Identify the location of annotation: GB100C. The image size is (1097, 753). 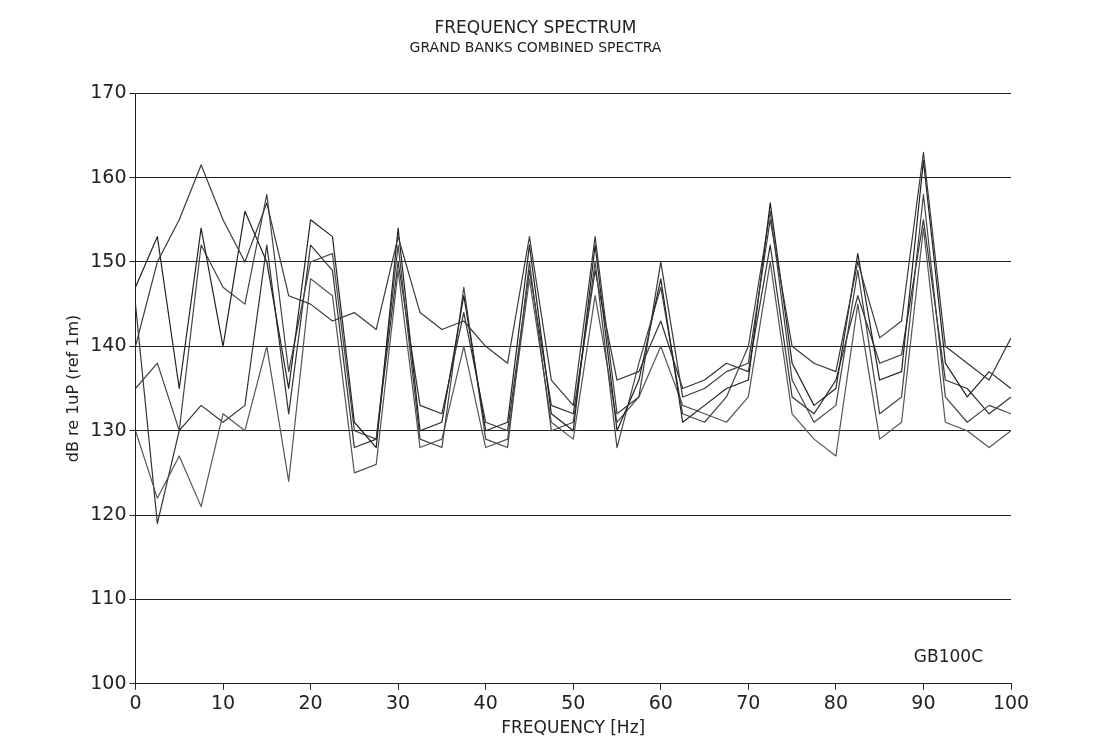
(948, 655).